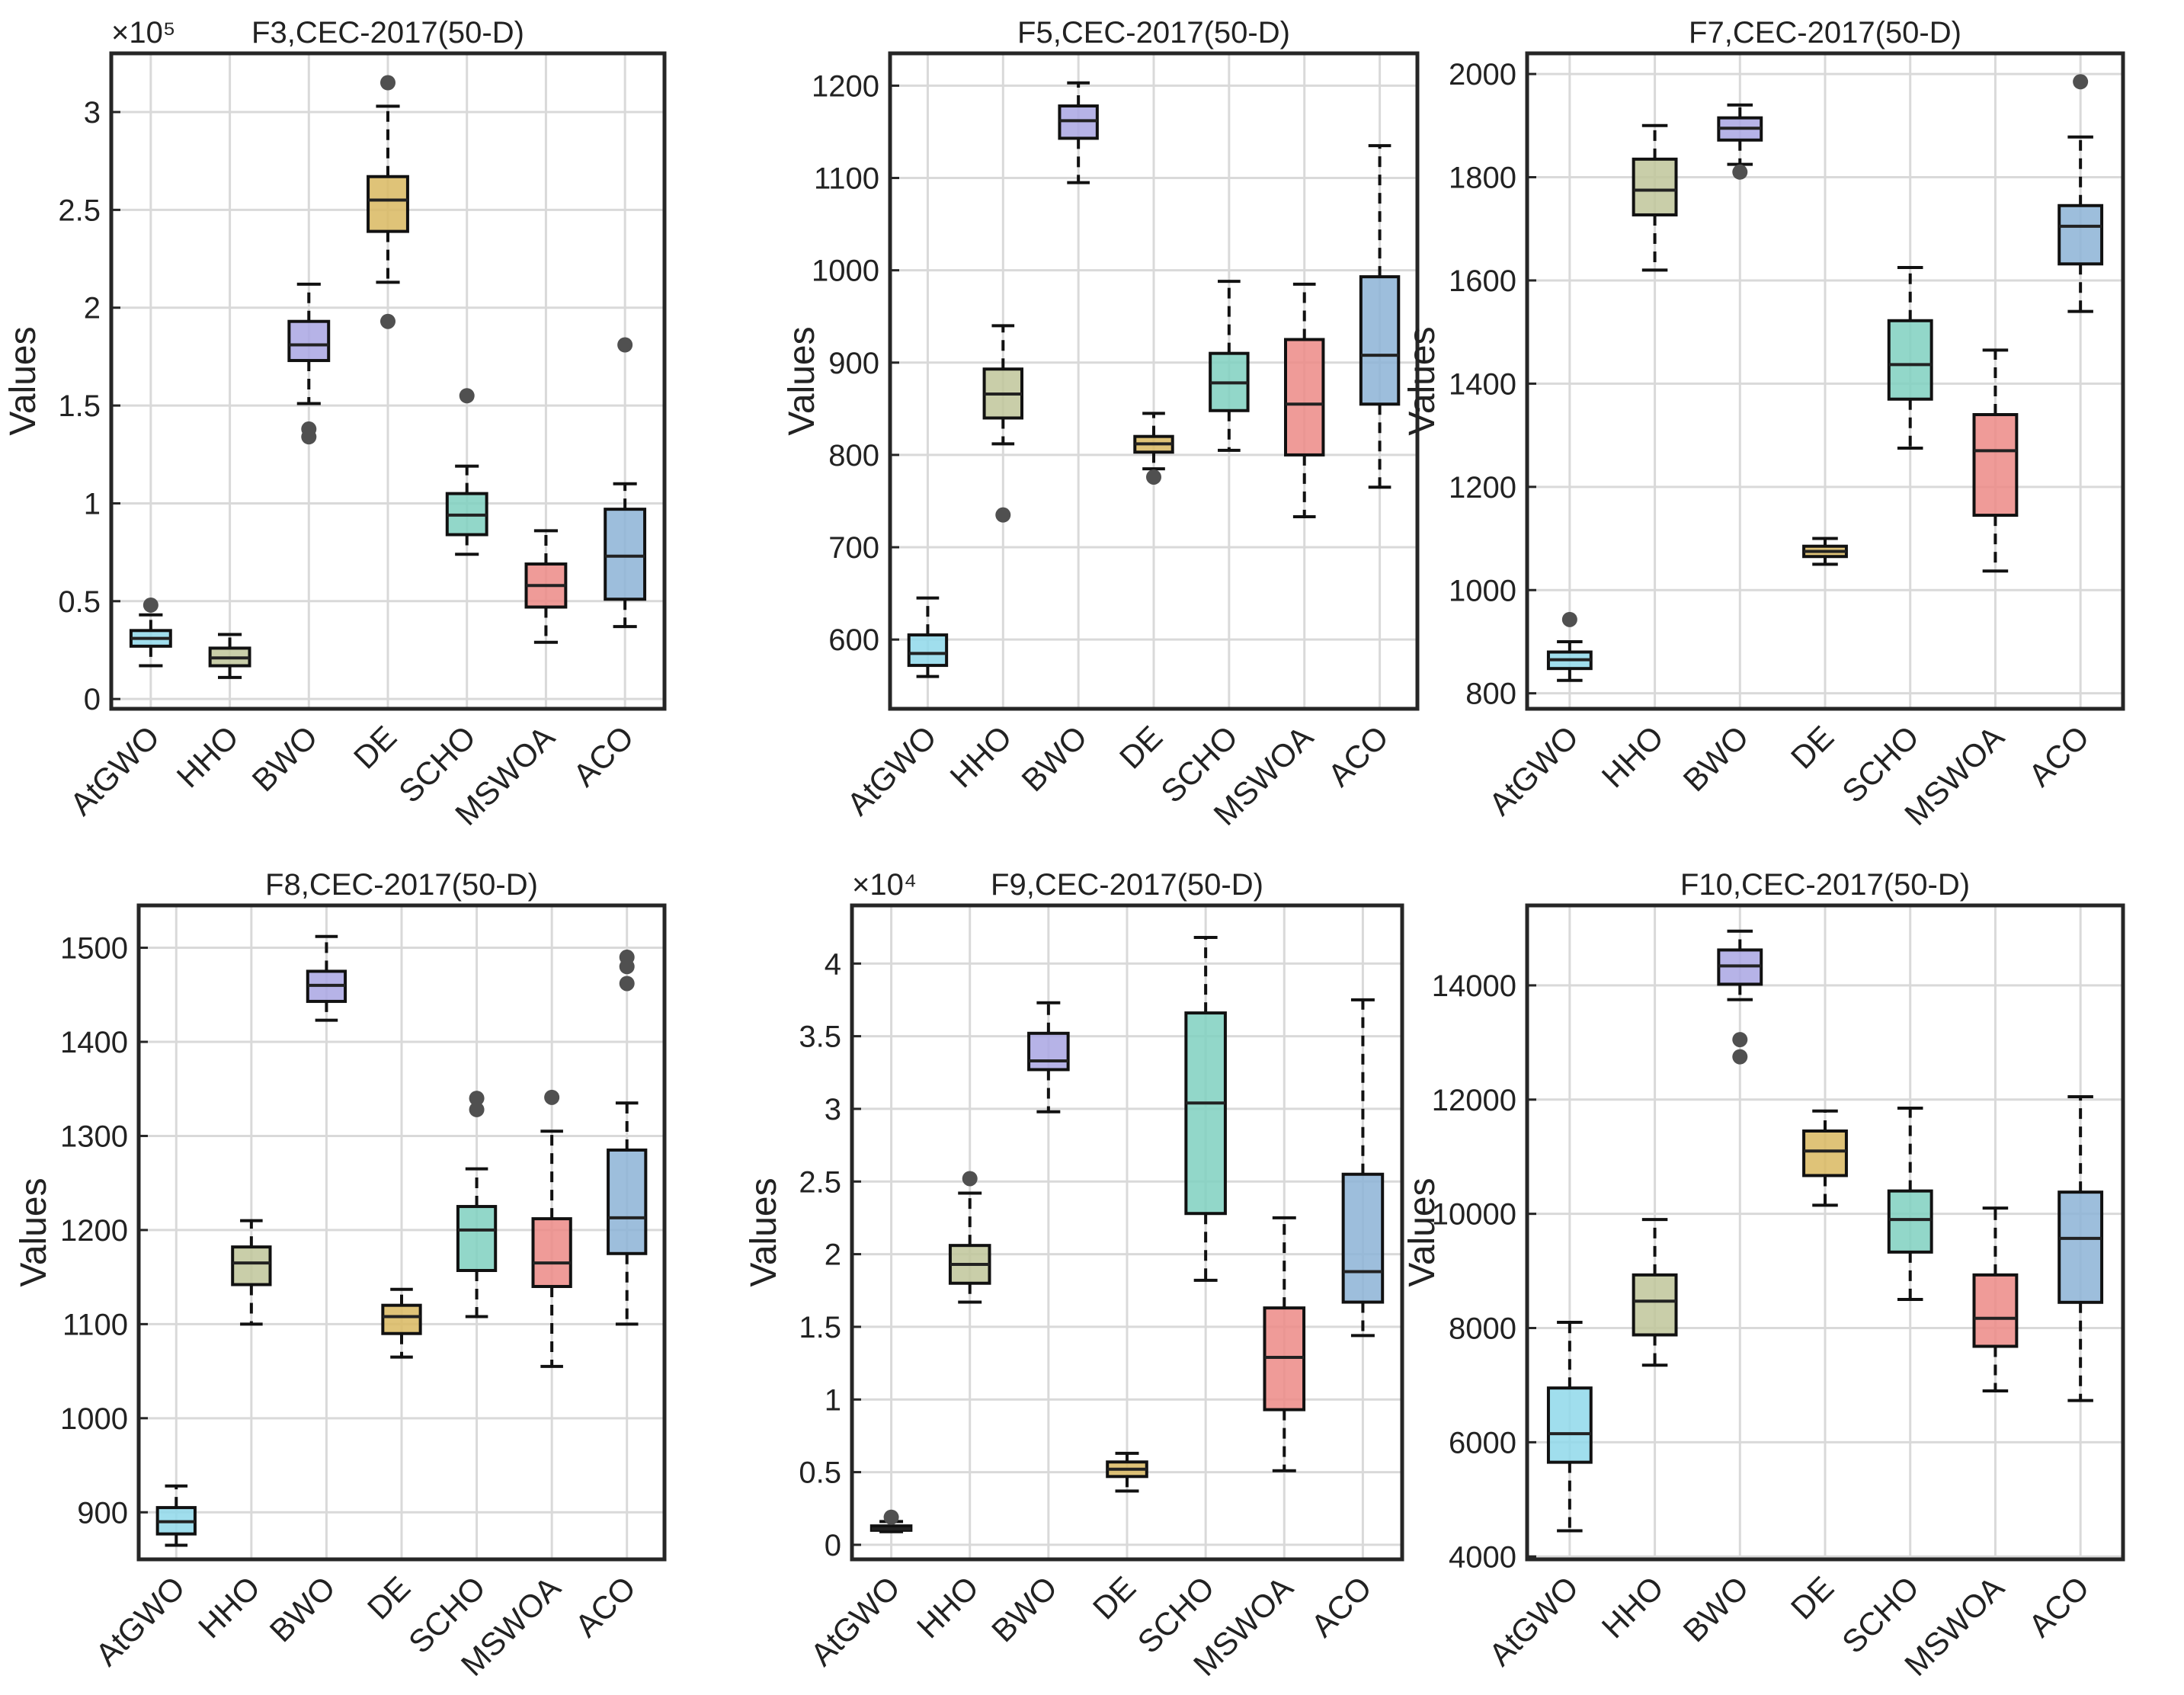 The image size is (2184, 1695). I want to click on chart-title: F10,CEC-2017(50-D), so click(1825, 885).